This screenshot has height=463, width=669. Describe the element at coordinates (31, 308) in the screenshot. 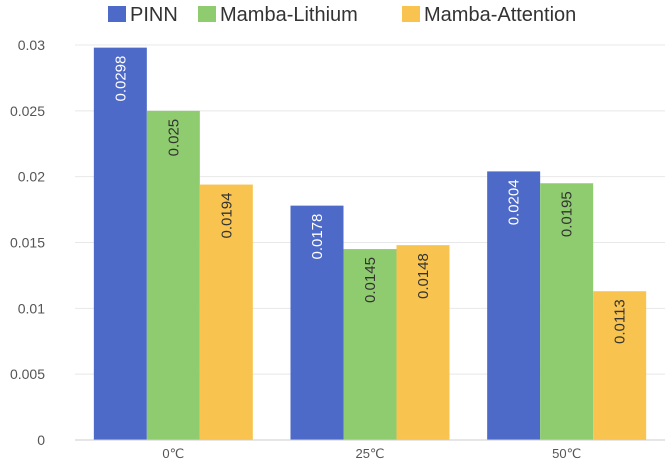

I see `y-tick-label-2: 0.01` at that location.